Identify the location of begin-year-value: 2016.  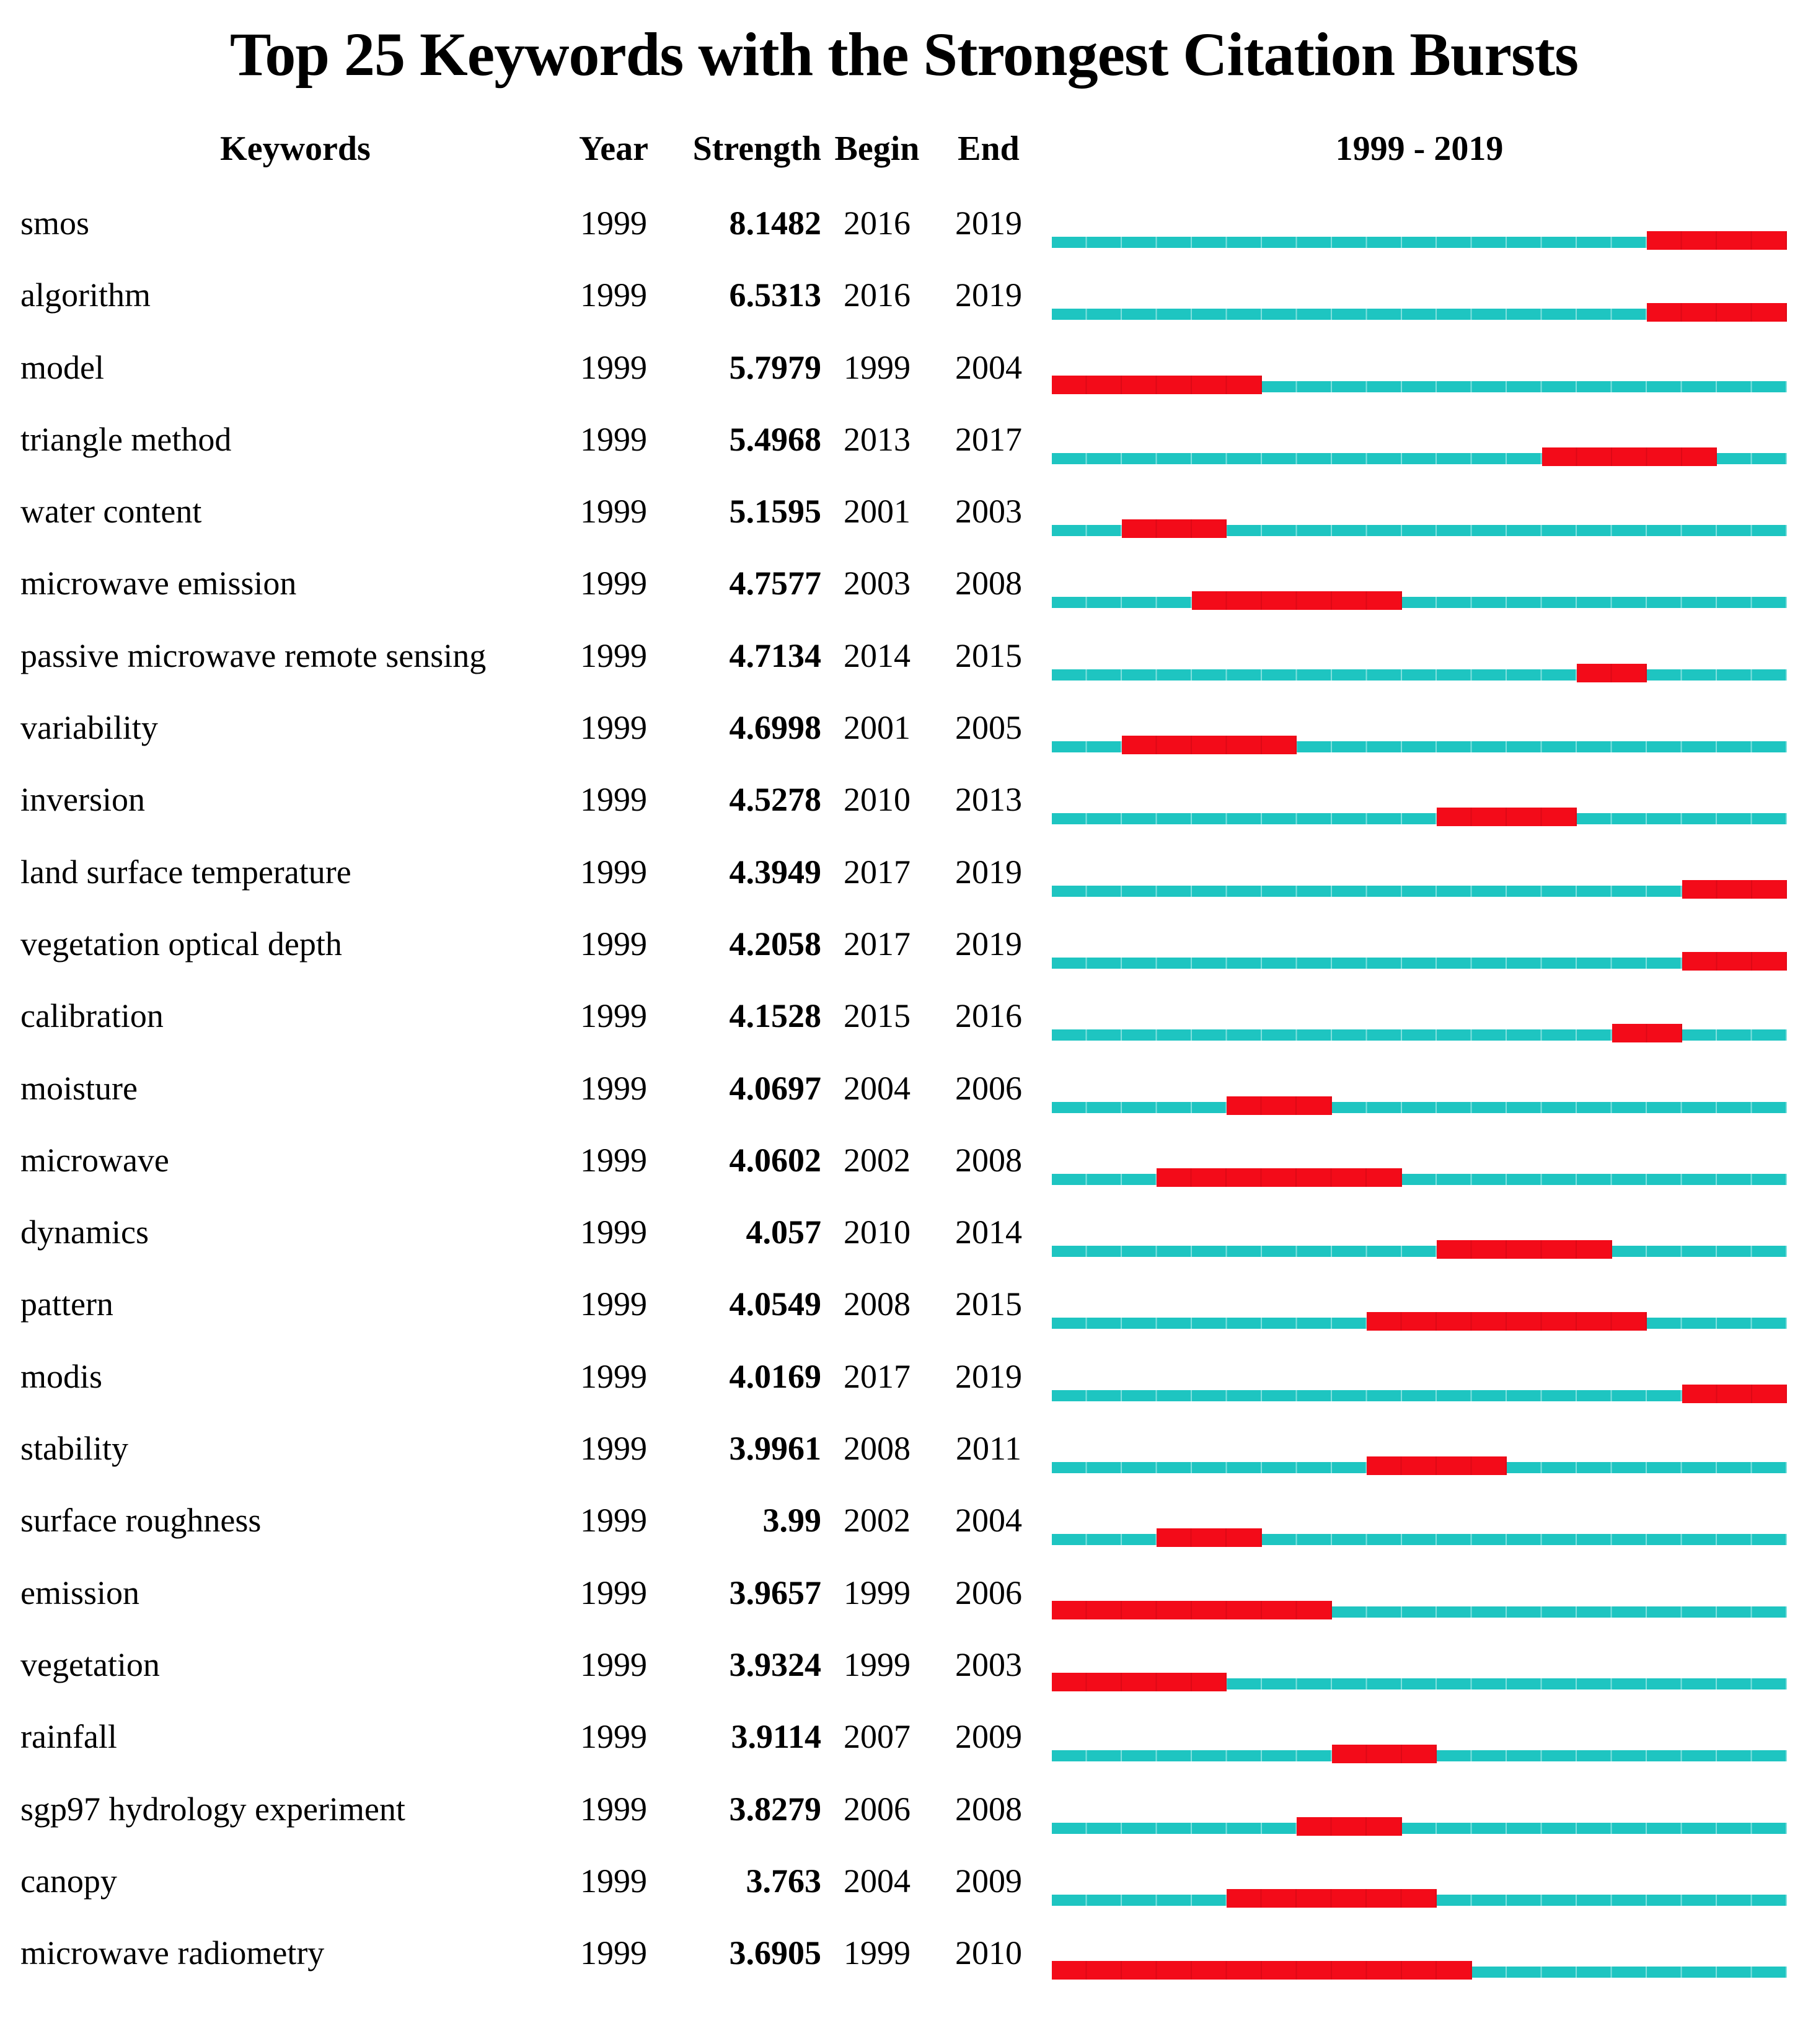
(877, 224).